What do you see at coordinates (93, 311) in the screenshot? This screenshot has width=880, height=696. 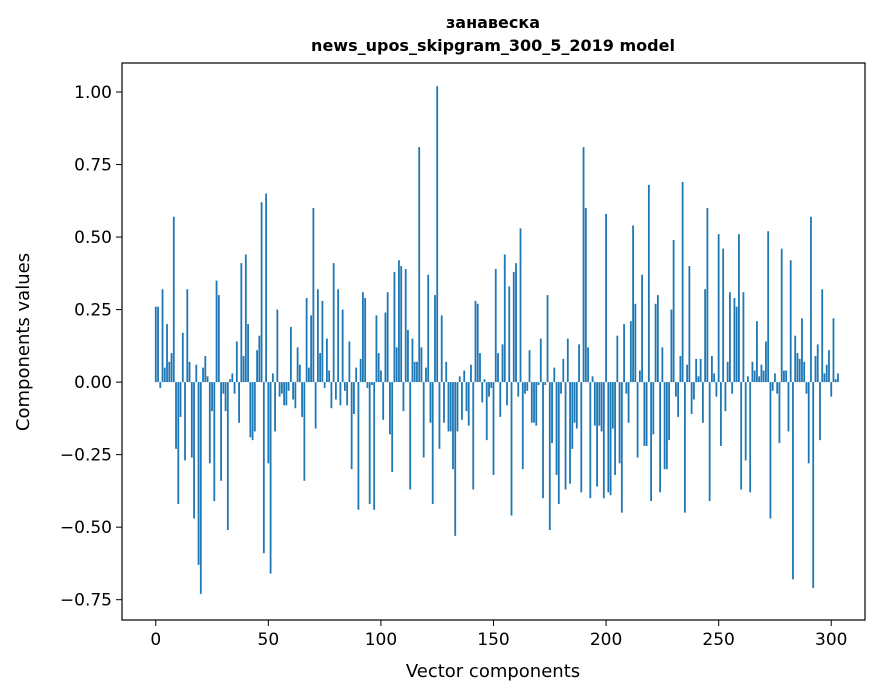 I see `y-tick-label: 0.25` at bounding box center [93, 311].